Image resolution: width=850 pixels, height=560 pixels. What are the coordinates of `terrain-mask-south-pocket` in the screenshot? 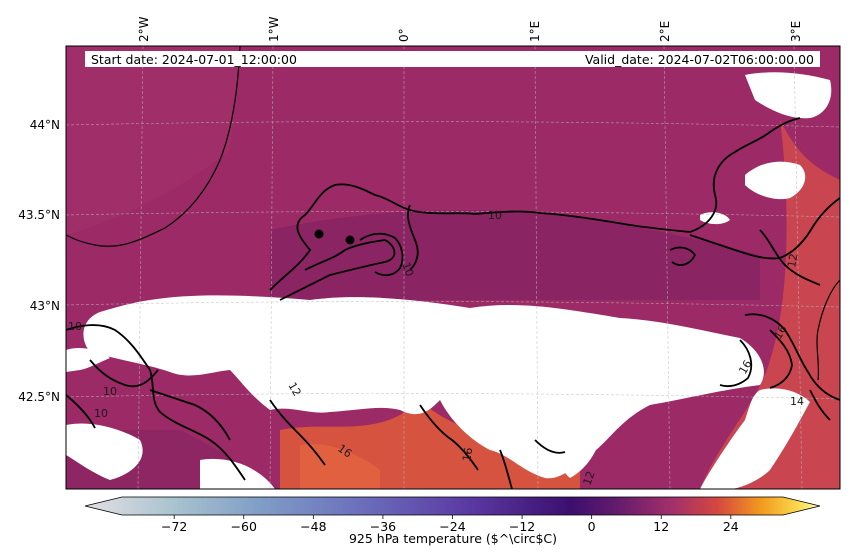 It's located at (579, 455).